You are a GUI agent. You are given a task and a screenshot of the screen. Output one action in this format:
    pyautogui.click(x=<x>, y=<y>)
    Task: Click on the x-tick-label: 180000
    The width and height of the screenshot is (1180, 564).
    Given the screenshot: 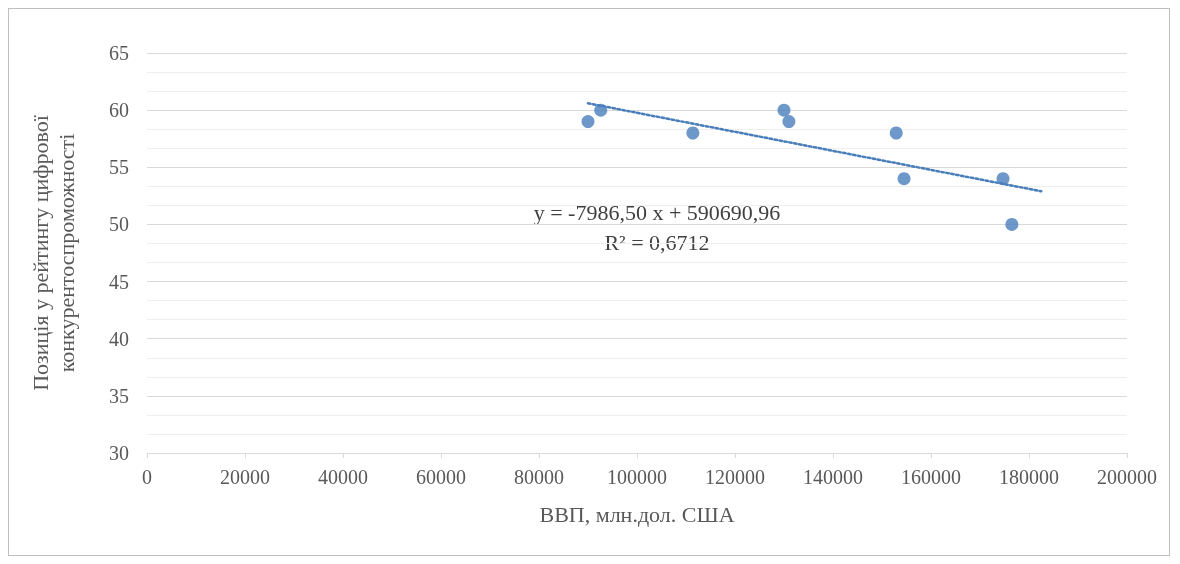 What is the action you would take?
    pyautogui.click(x=1029, y=477)
    